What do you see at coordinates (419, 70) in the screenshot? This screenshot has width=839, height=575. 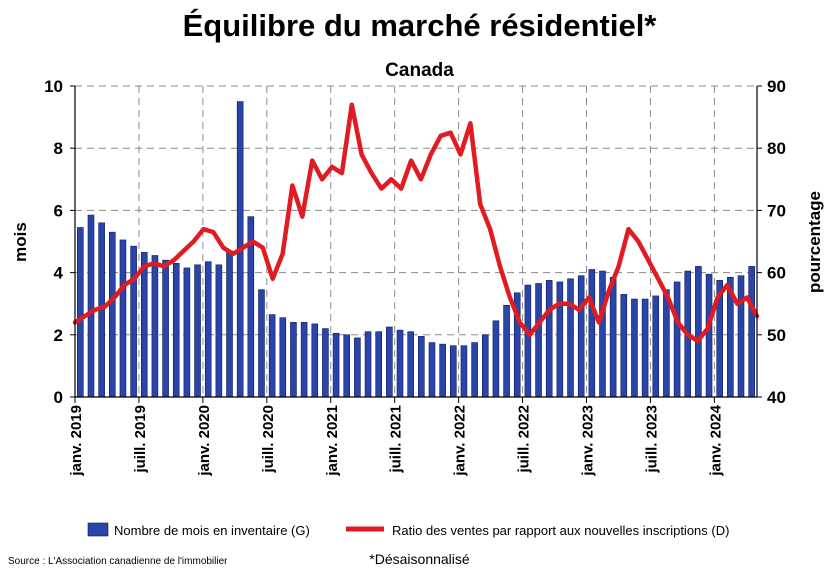 I see `chart-subtitle: Canada` at bounding box center [419, 70].